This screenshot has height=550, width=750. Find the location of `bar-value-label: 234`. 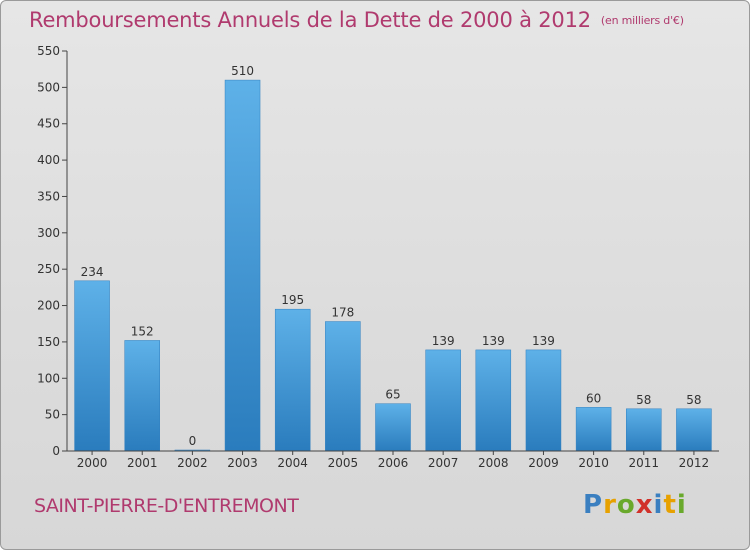

bar-value-label: 234 is located at coordinates (92, 272).